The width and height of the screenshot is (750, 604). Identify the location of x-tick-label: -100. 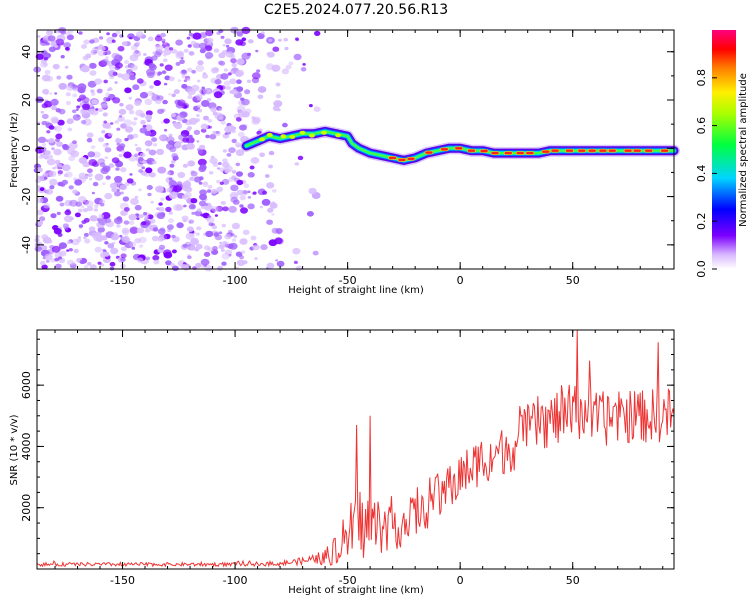
(235, 580).